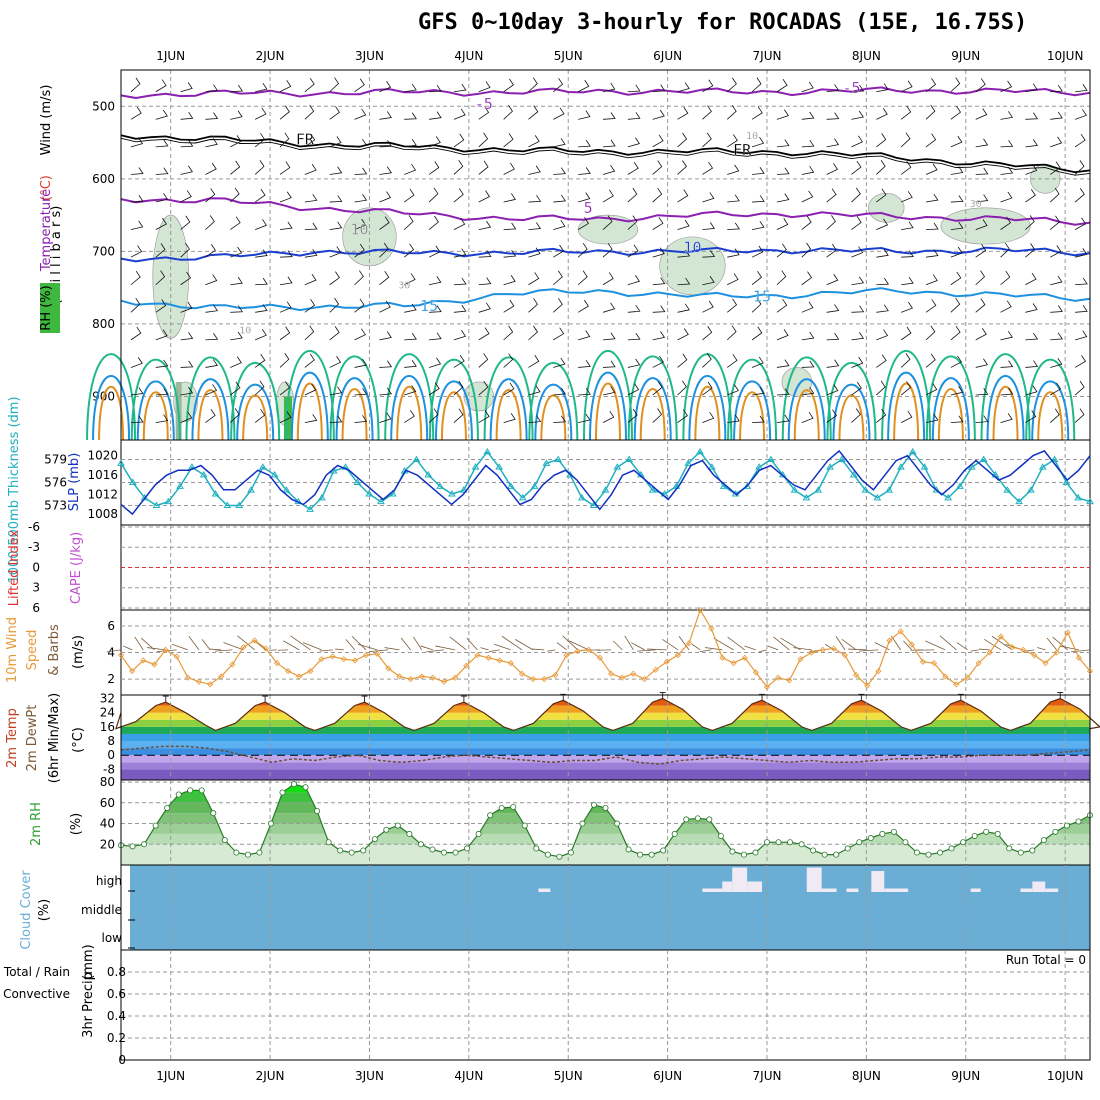 The image size is (1100, 1100). What do you see at coordinates (568, 1076) in the screenshot?
I see `x-tick-label-bottom: 5JUN` at bounding box center [568, 1076].